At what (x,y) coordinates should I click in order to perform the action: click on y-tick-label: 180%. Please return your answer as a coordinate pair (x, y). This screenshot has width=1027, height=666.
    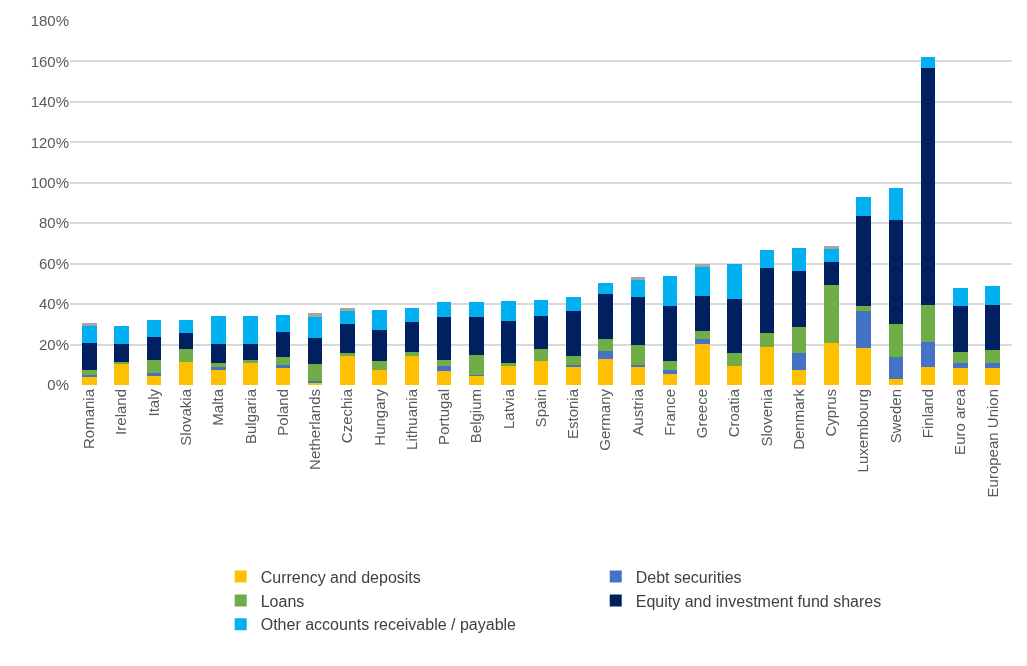
    Looking at the image, I should click on (49, 21).